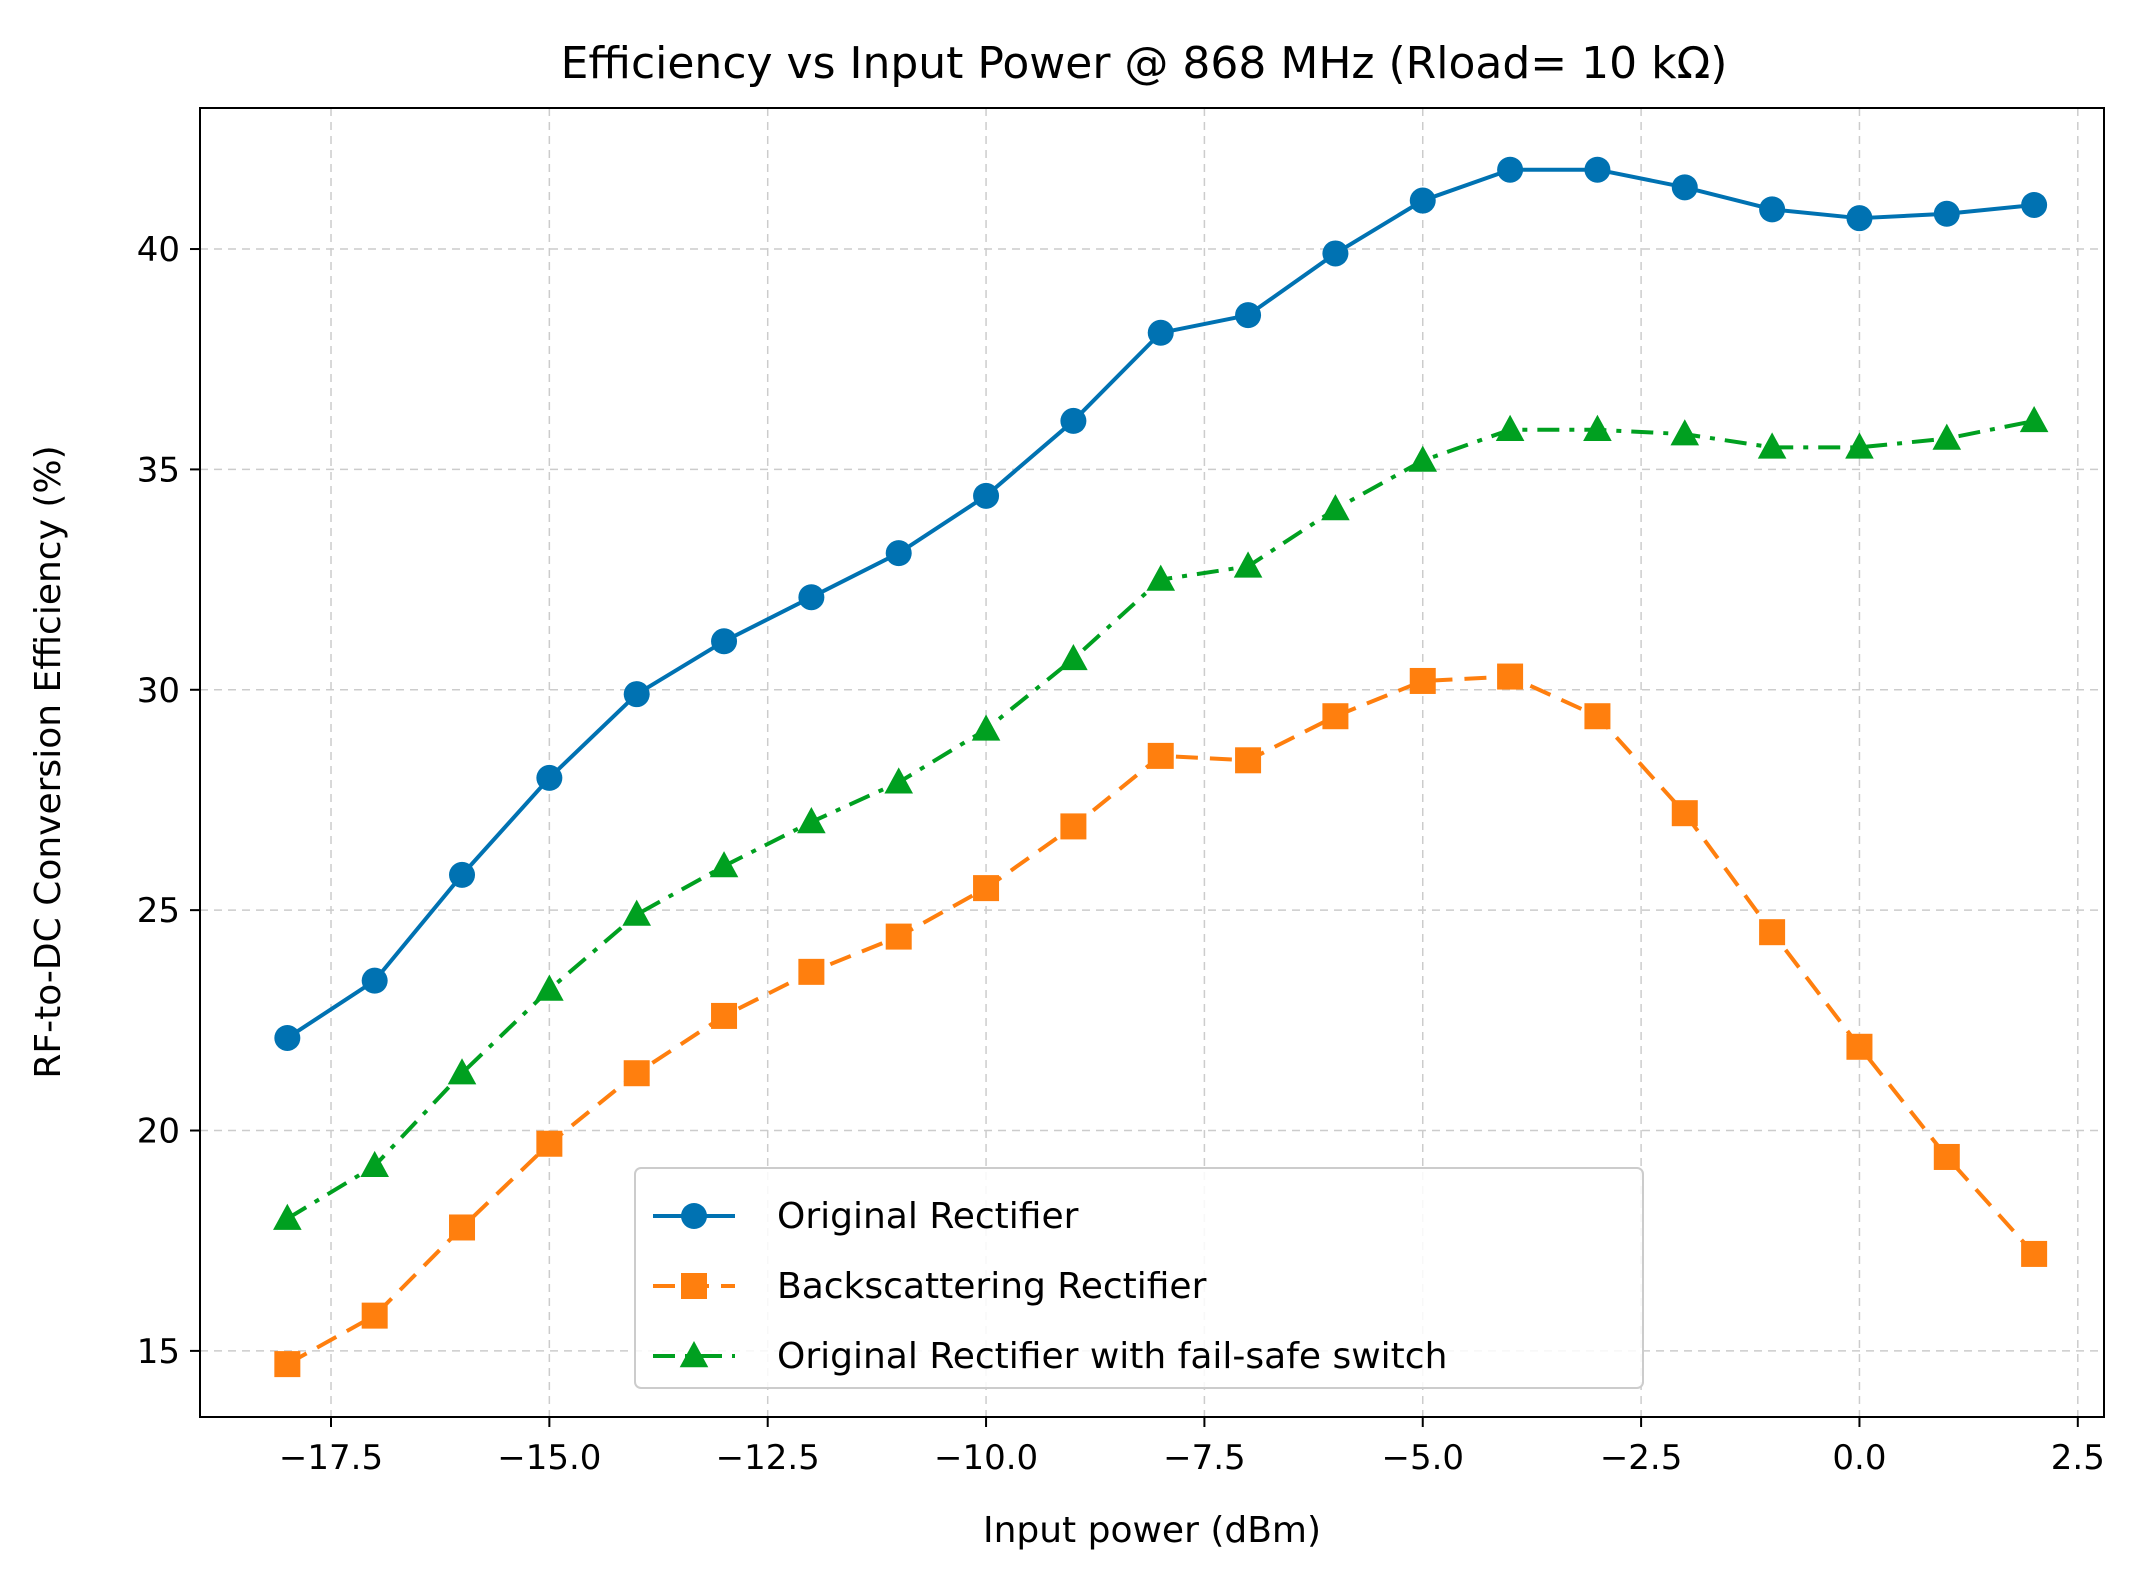  I want to click on x-tick-label: −17.5, so click(331, 1458).